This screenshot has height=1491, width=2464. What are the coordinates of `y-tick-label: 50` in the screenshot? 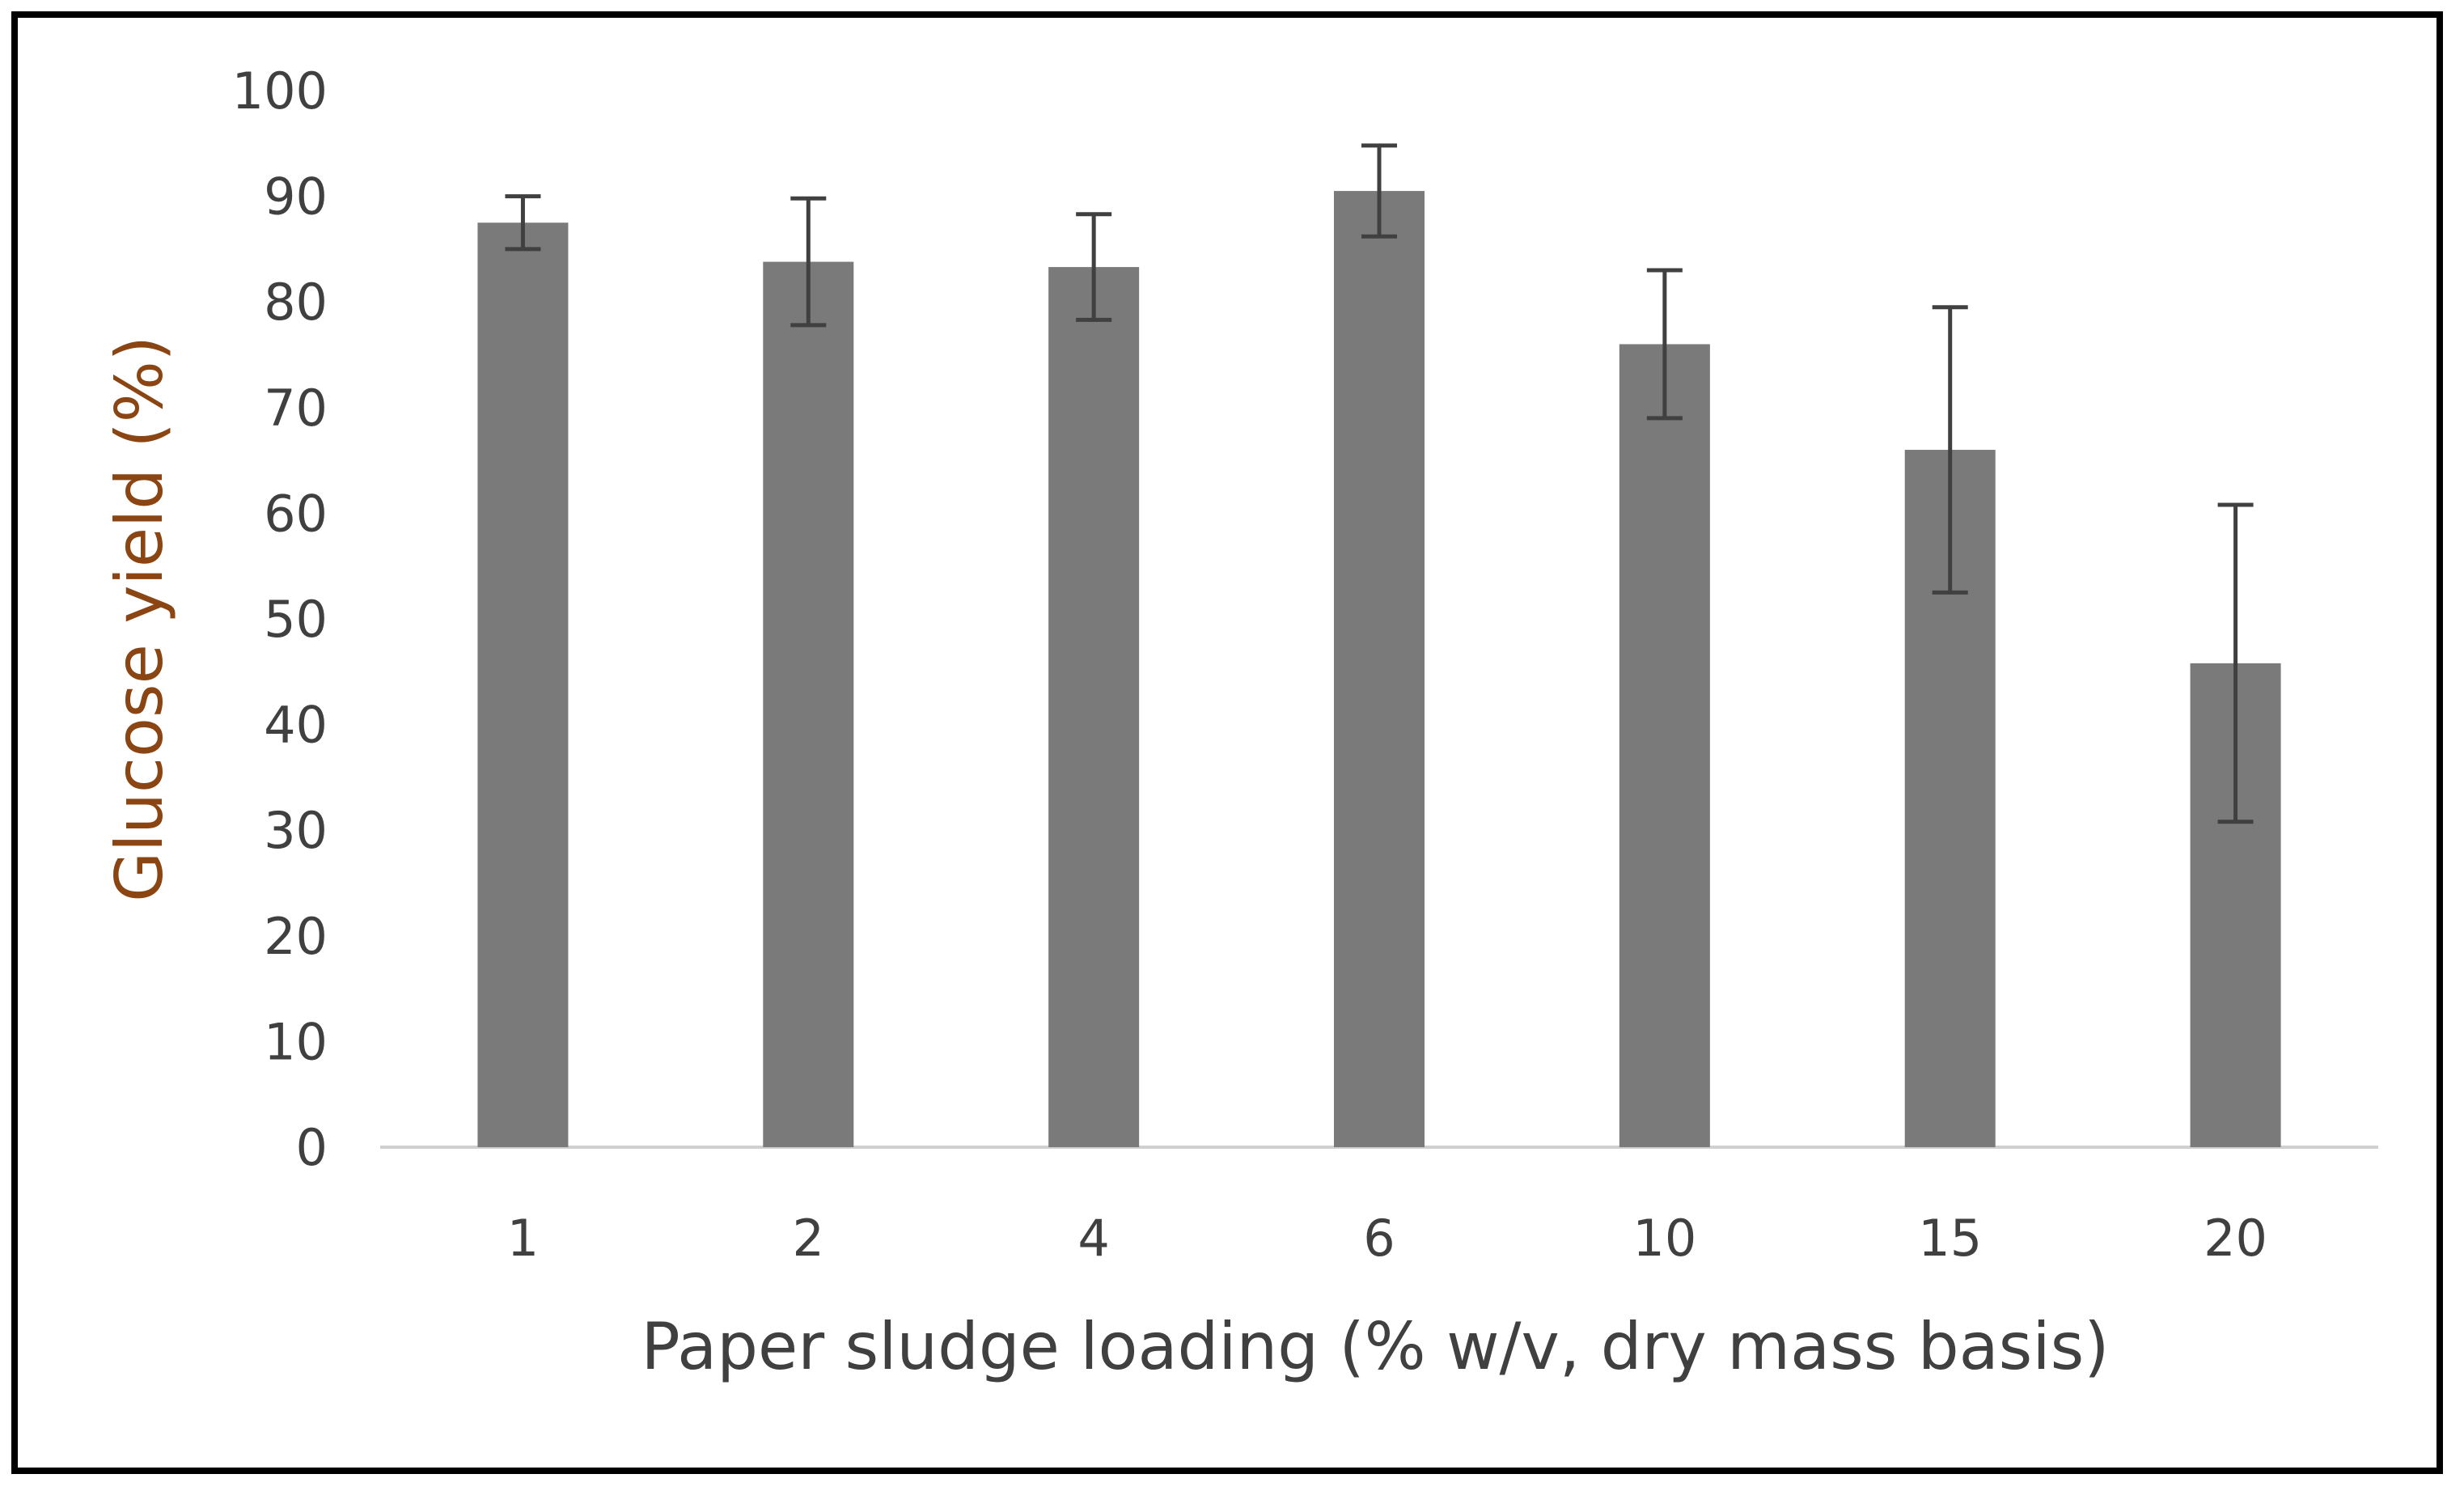 It's located at (296, 619).